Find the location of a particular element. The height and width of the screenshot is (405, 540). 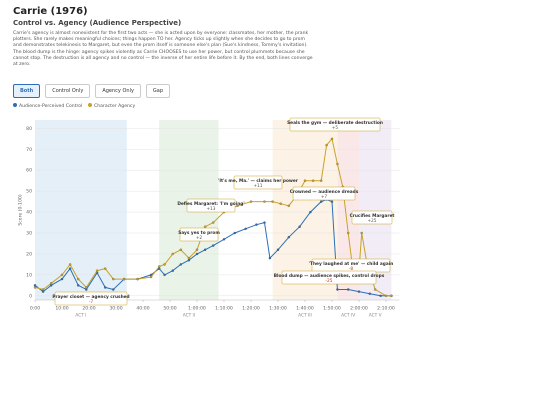

annotation-delta: +25 is located at coordinates (371, 221).